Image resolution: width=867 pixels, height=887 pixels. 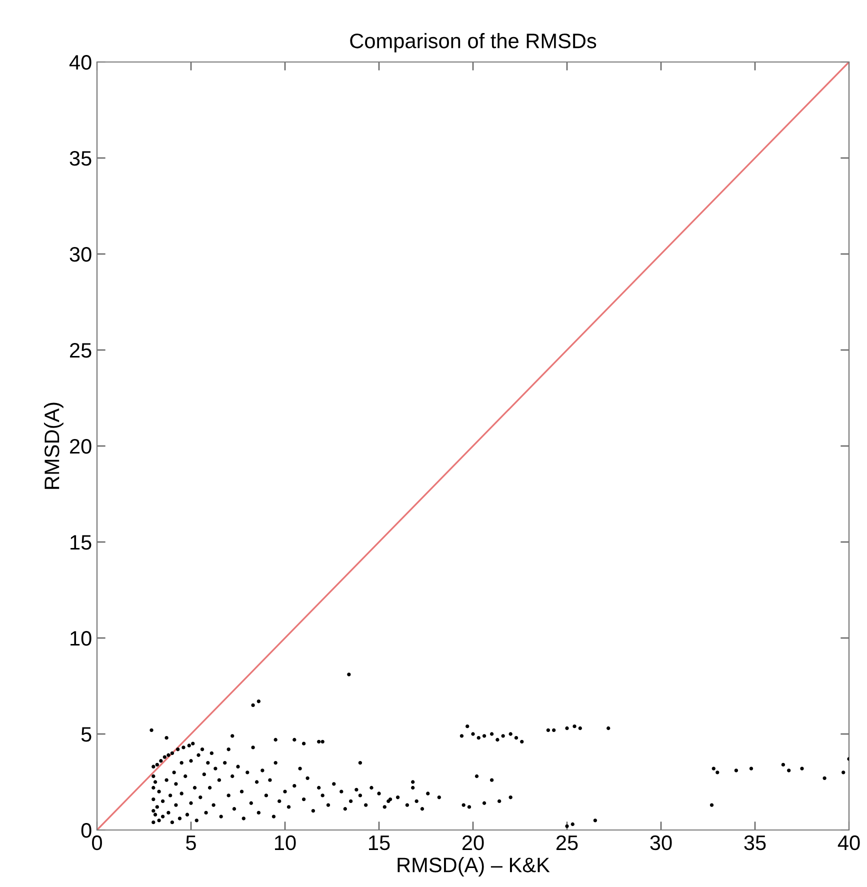 I want to click on y-tick-label: 15, so click(x=81, y=542).